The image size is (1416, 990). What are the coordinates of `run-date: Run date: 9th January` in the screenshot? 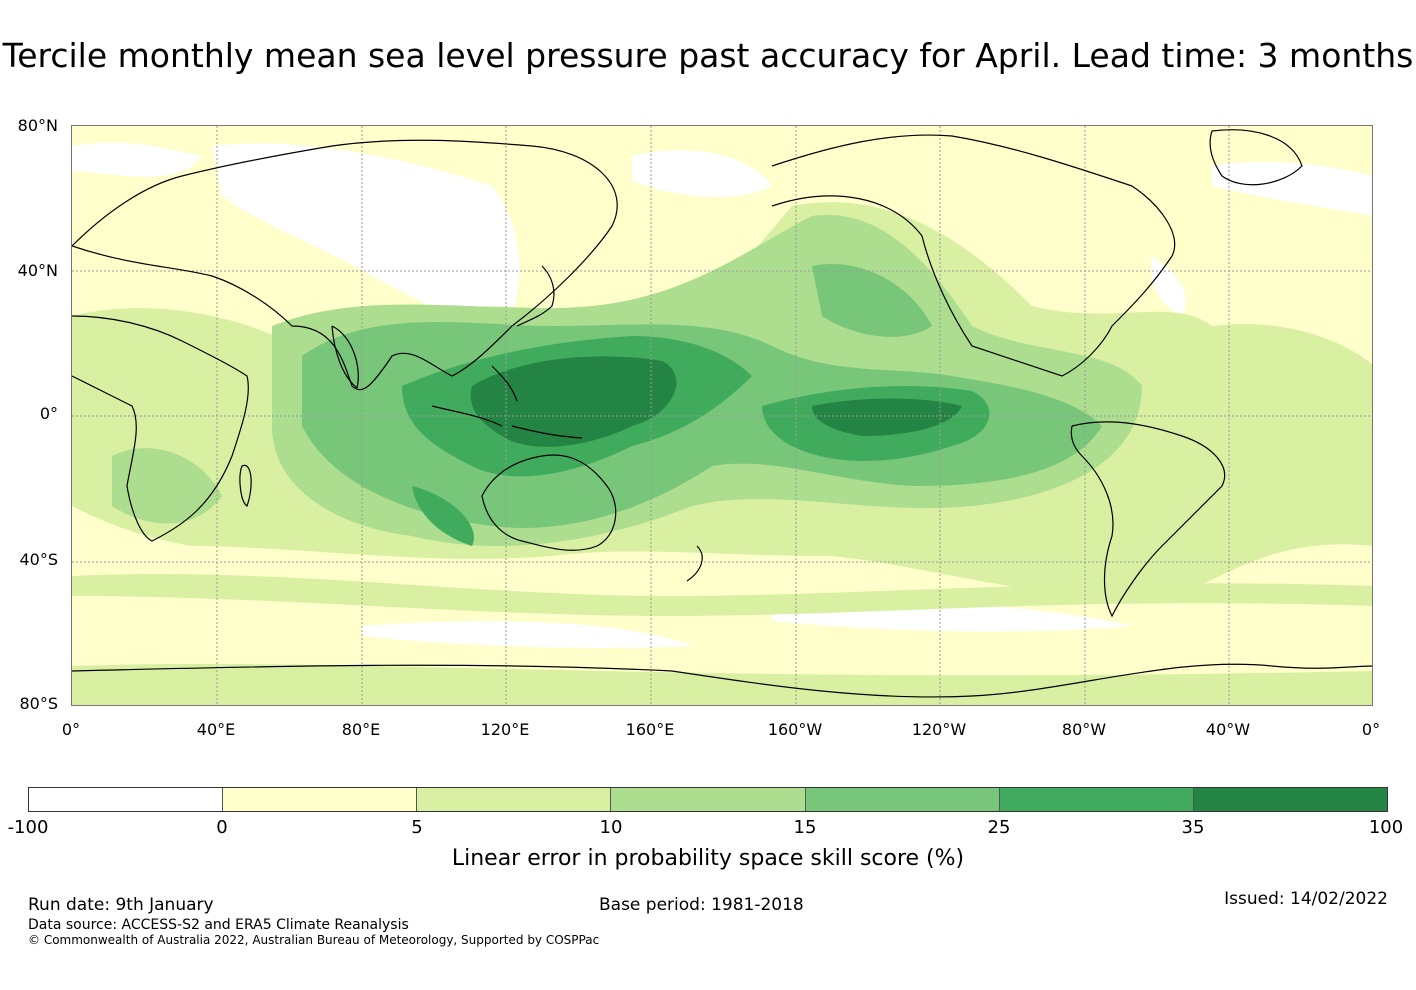 It's located at (121, 905).